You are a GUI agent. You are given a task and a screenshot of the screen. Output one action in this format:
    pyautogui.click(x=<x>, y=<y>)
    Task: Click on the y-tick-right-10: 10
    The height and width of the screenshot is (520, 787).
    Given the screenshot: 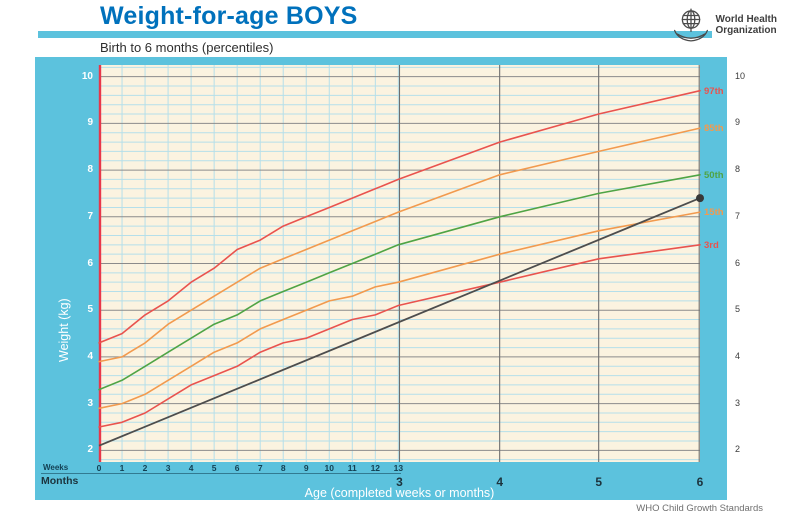 What is the action you would take?
    pyautogui.click(x=740, y=75)
    